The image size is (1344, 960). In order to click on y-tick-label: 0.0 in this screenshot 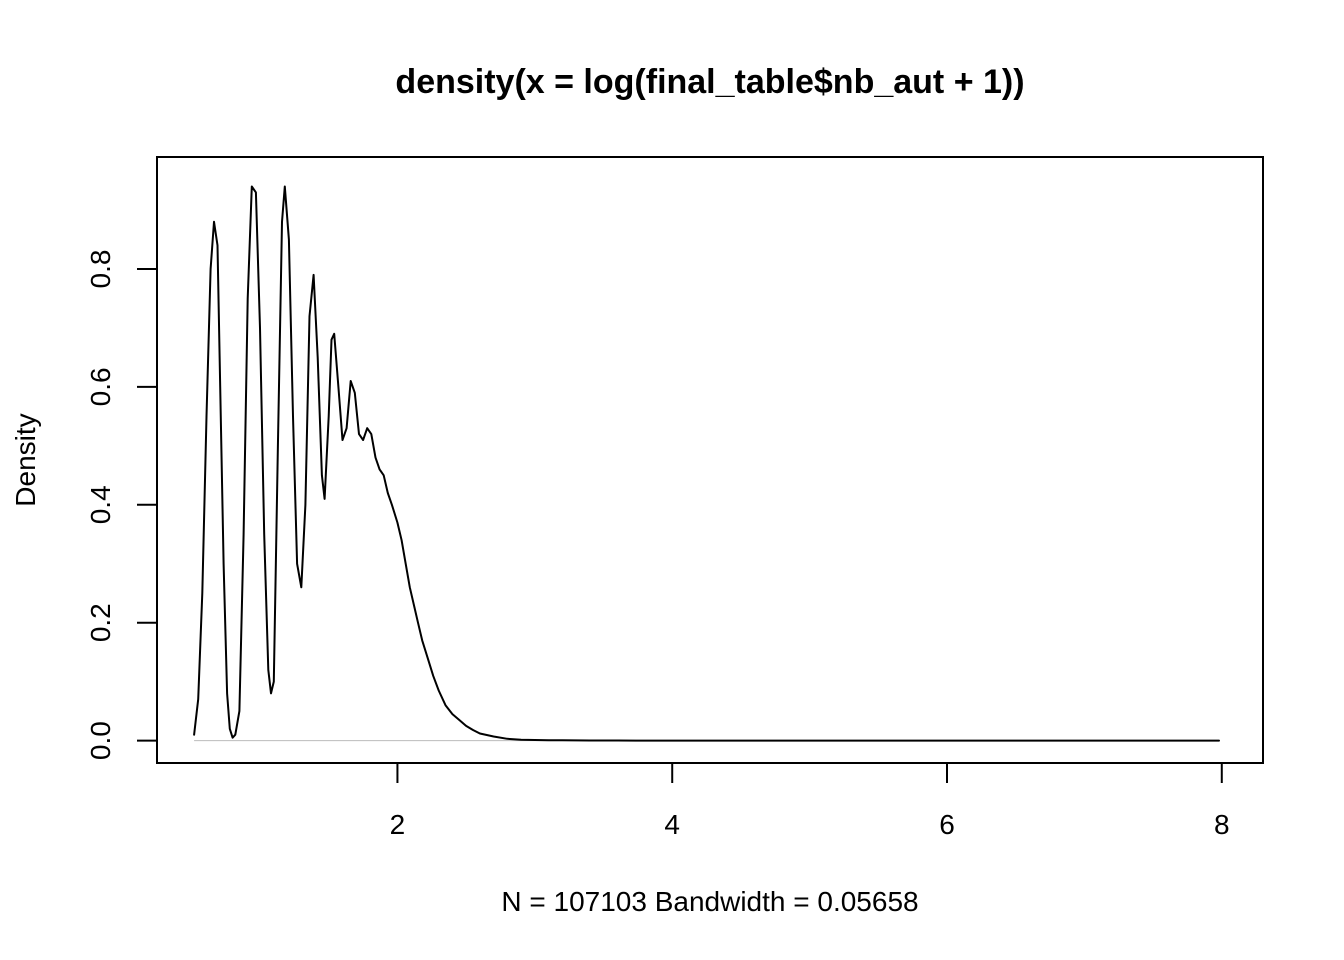, I will do `click(100, 740)`.